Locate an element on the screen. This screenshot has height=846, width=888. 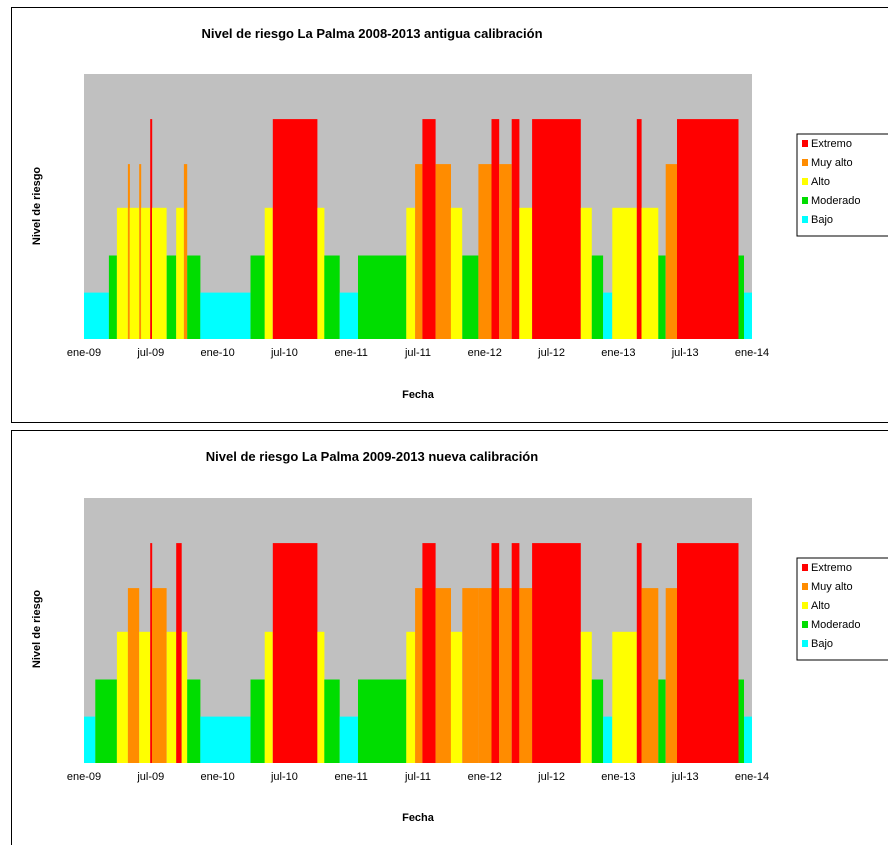
legend-label: Alto is located at coordinates (820, 606).